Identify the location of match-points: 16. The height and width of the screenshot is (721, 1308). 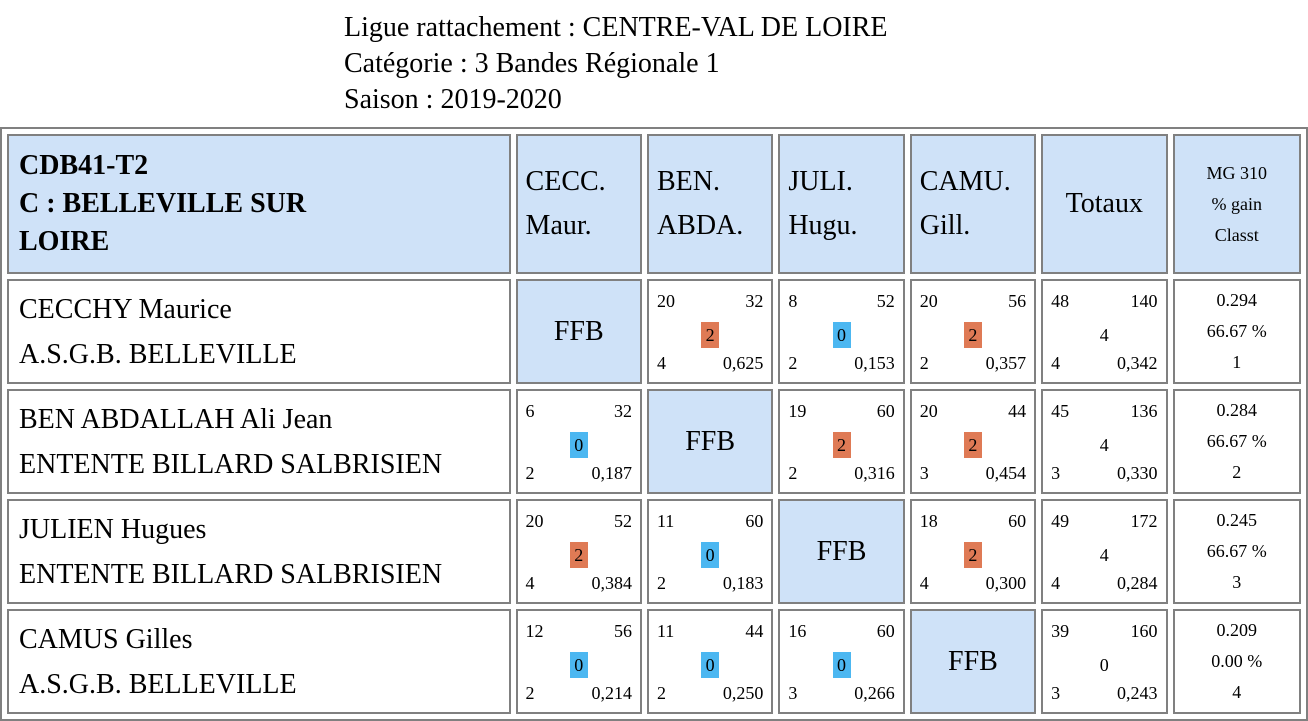
(797, 631).